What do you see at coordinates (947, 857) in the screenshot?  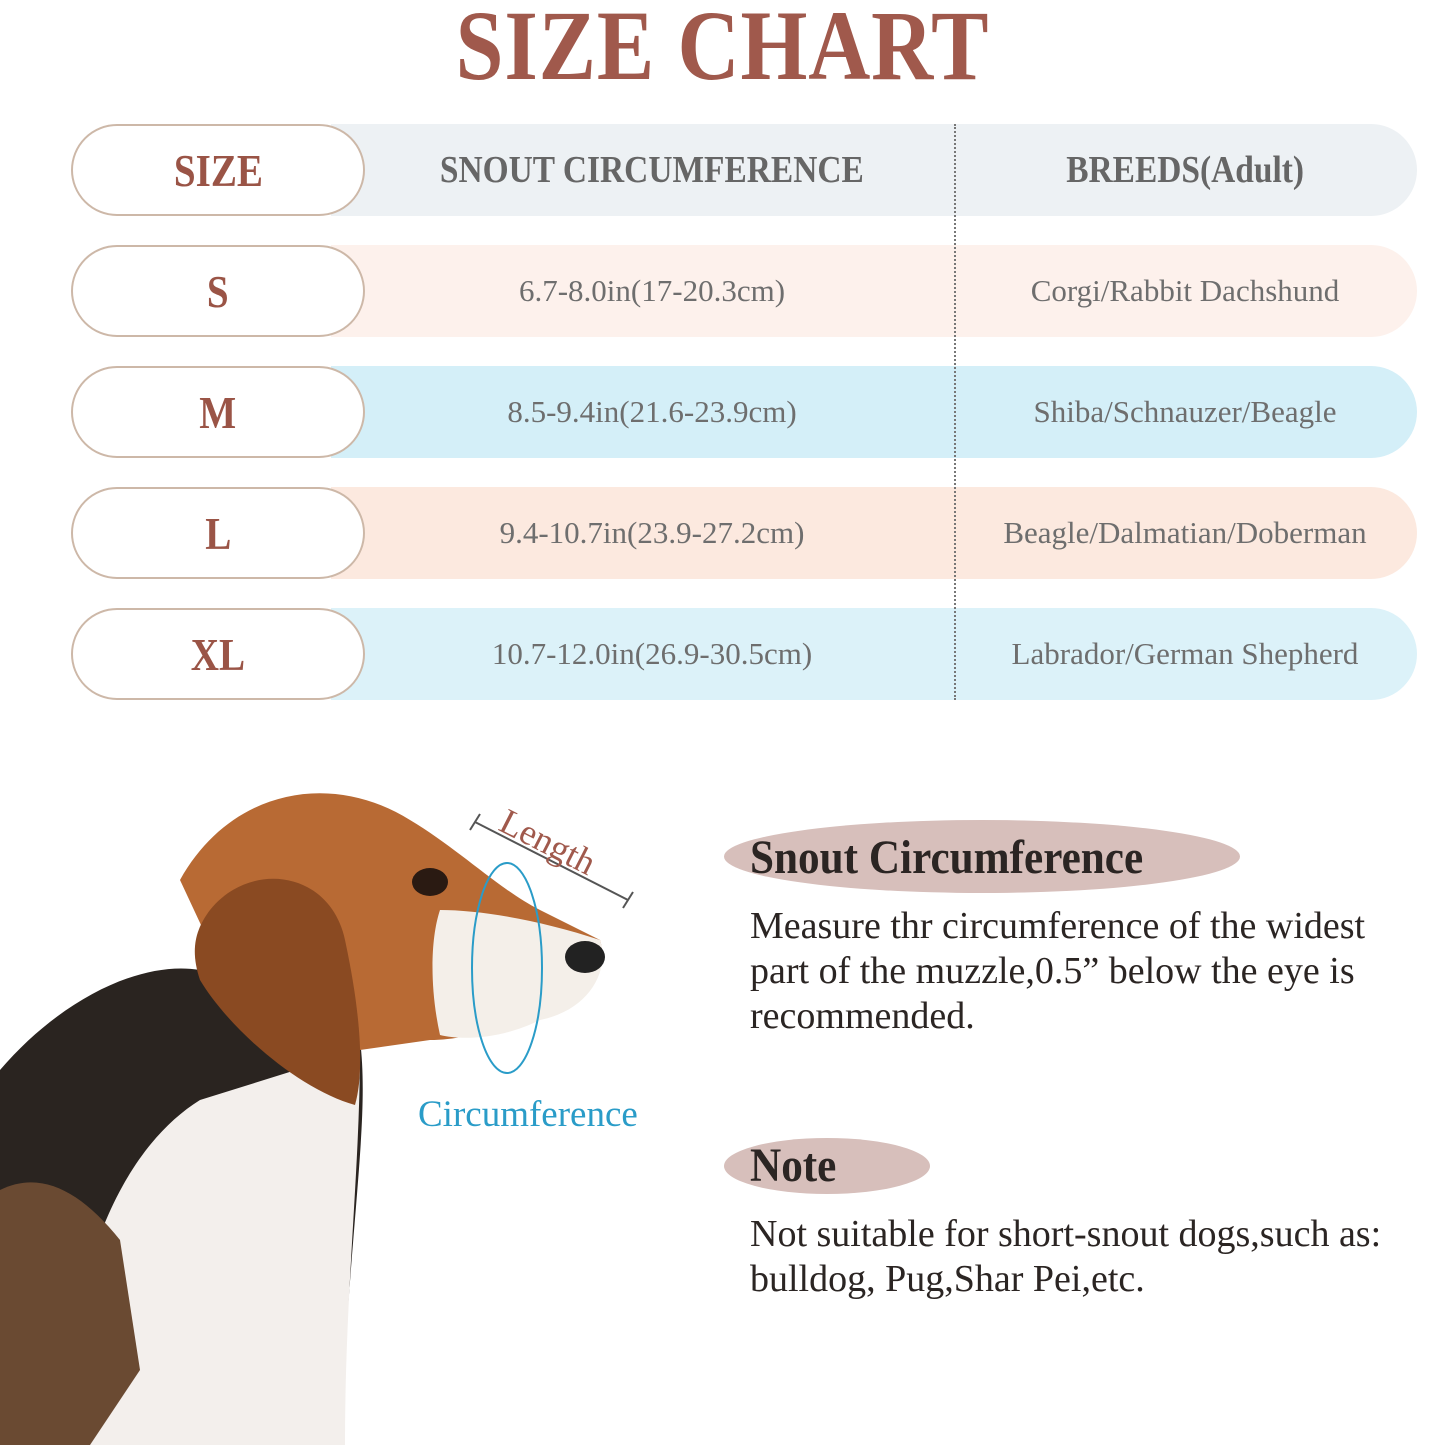 I see `snout-heading: Snout Circumference` at bounding box center [947, 857].